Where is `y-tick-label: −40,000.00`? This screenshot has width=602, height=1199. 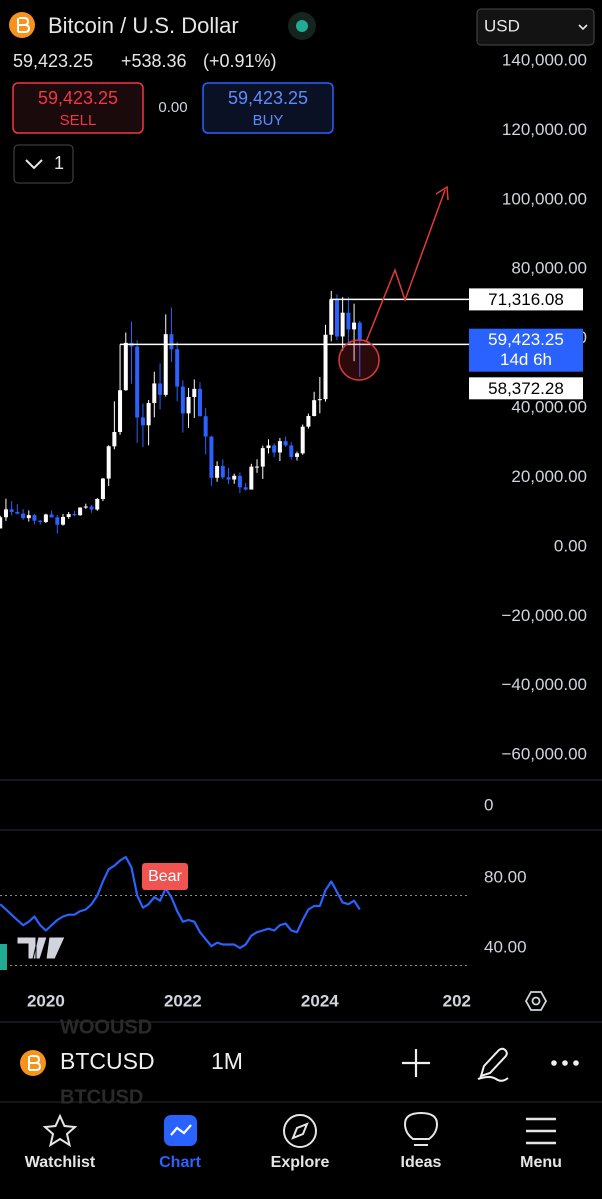
y-tick-label: −40,000.00 is located at coordinates (544, 684).